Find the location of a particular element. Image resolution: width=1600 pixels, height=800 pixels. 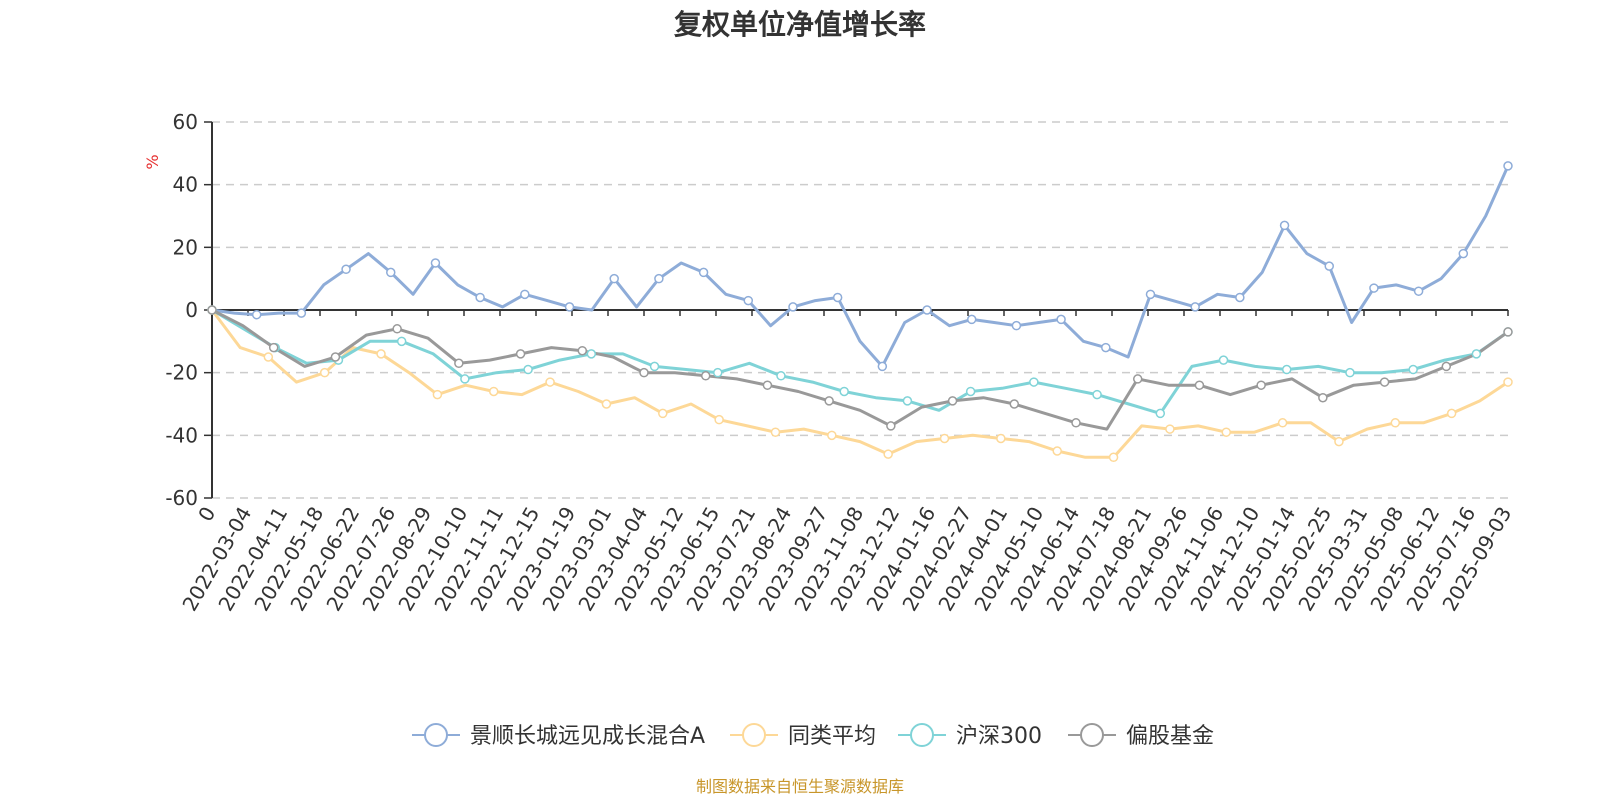

legend-label-0: 景顺长城远见成长混合A is located at coordinates (587, 736).